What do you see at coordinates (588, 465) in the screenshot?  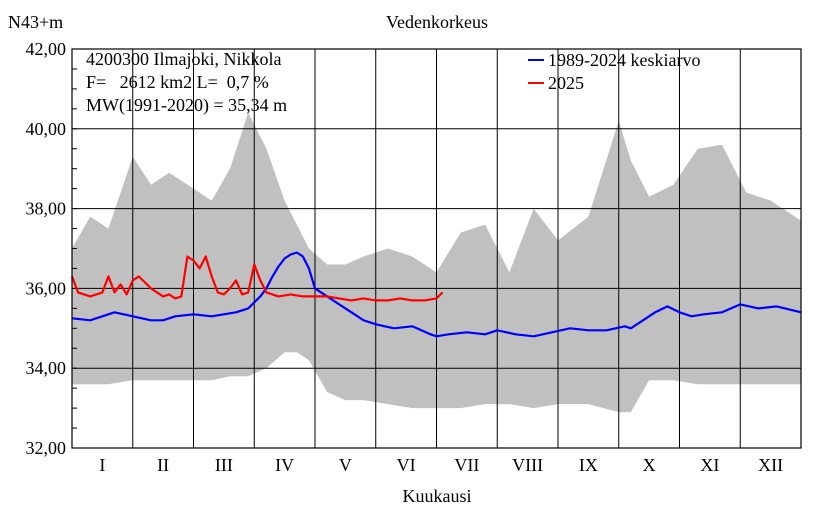 I see `x-tick-label: IX` at bounding box center [588, 465].